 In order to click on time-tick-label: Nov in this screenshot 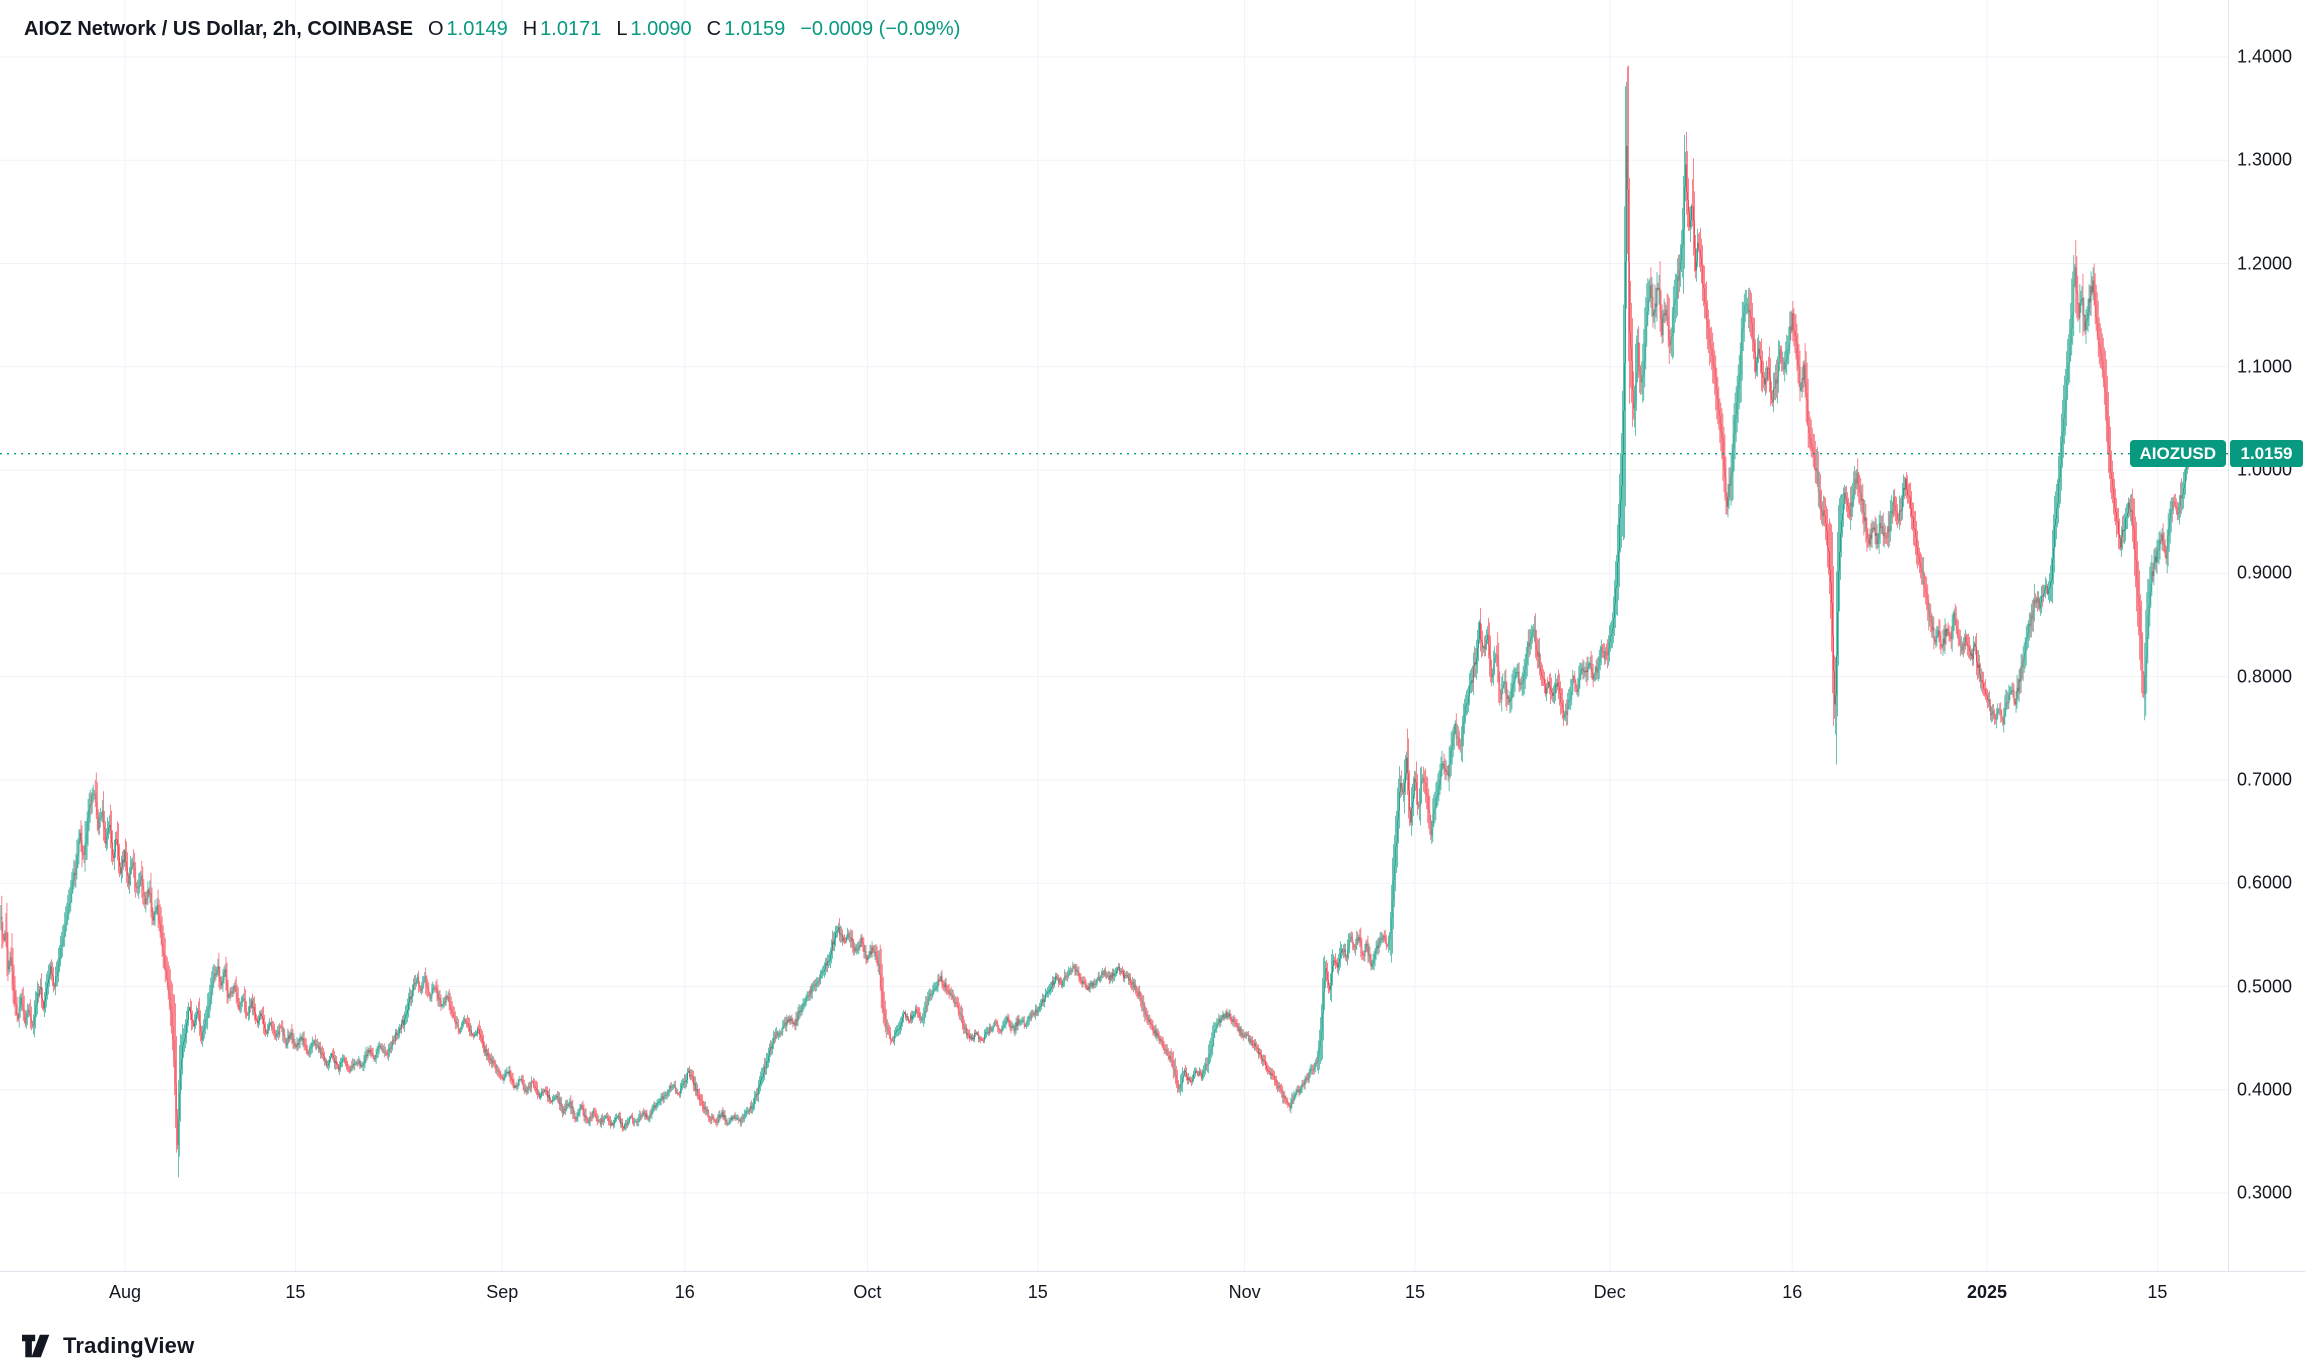, I will do `click(1244, 1292)`.